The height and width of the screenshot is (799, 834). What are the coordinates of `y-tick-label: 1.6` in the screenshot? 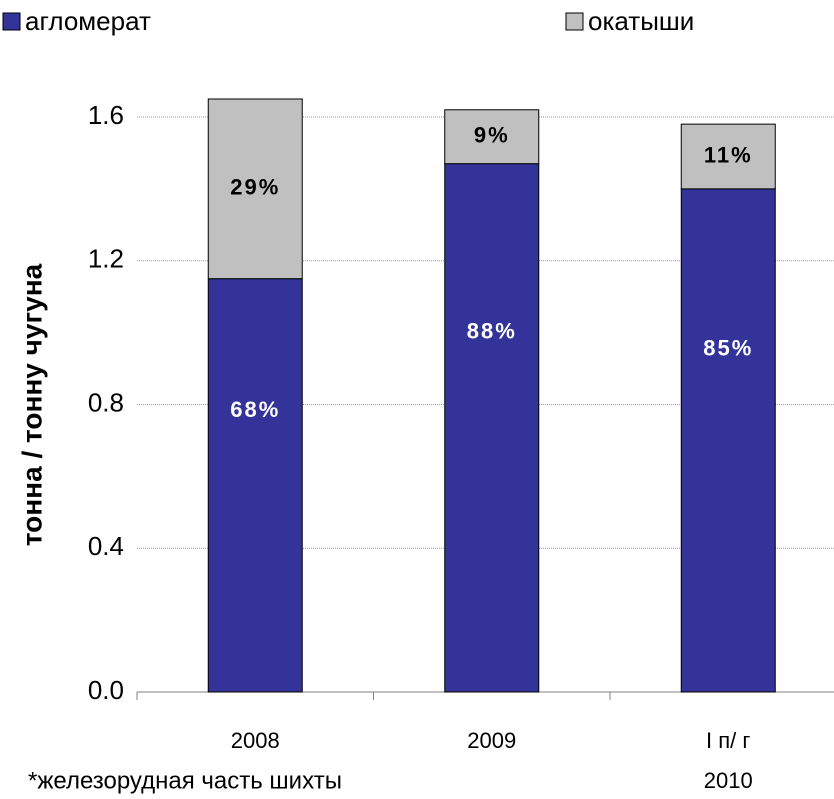 It's located at (106, 115).